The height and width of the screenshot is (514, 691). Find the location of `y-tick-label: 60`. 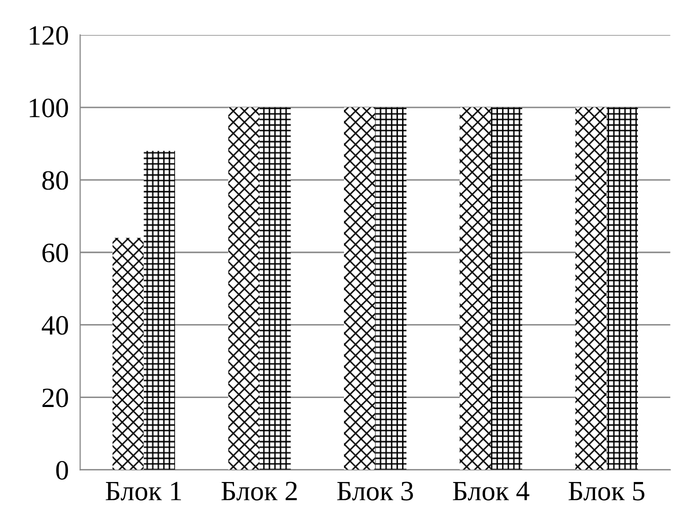

y-tick-label: 60 is located at coordinates (55, 253).